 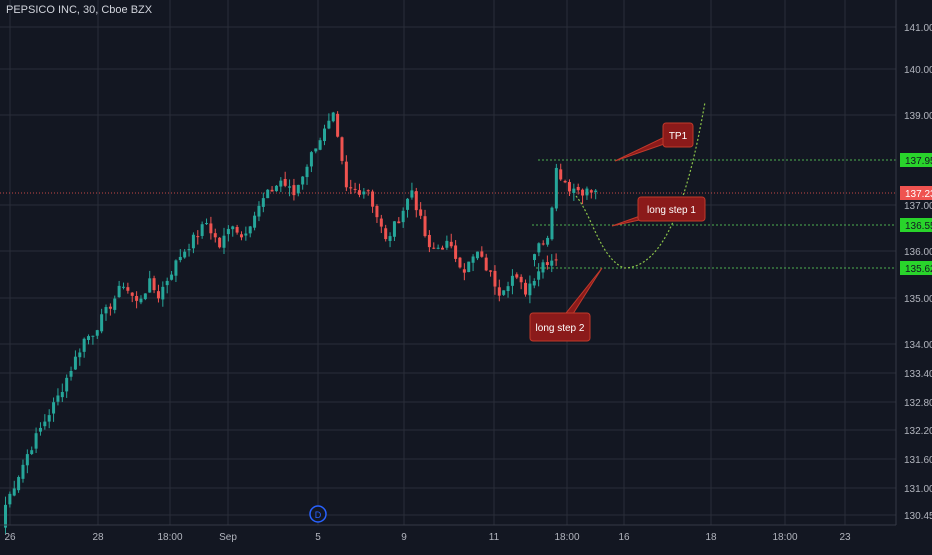 I want to click on time-axis-tick-label: Sep, so click(x=228, y=537).